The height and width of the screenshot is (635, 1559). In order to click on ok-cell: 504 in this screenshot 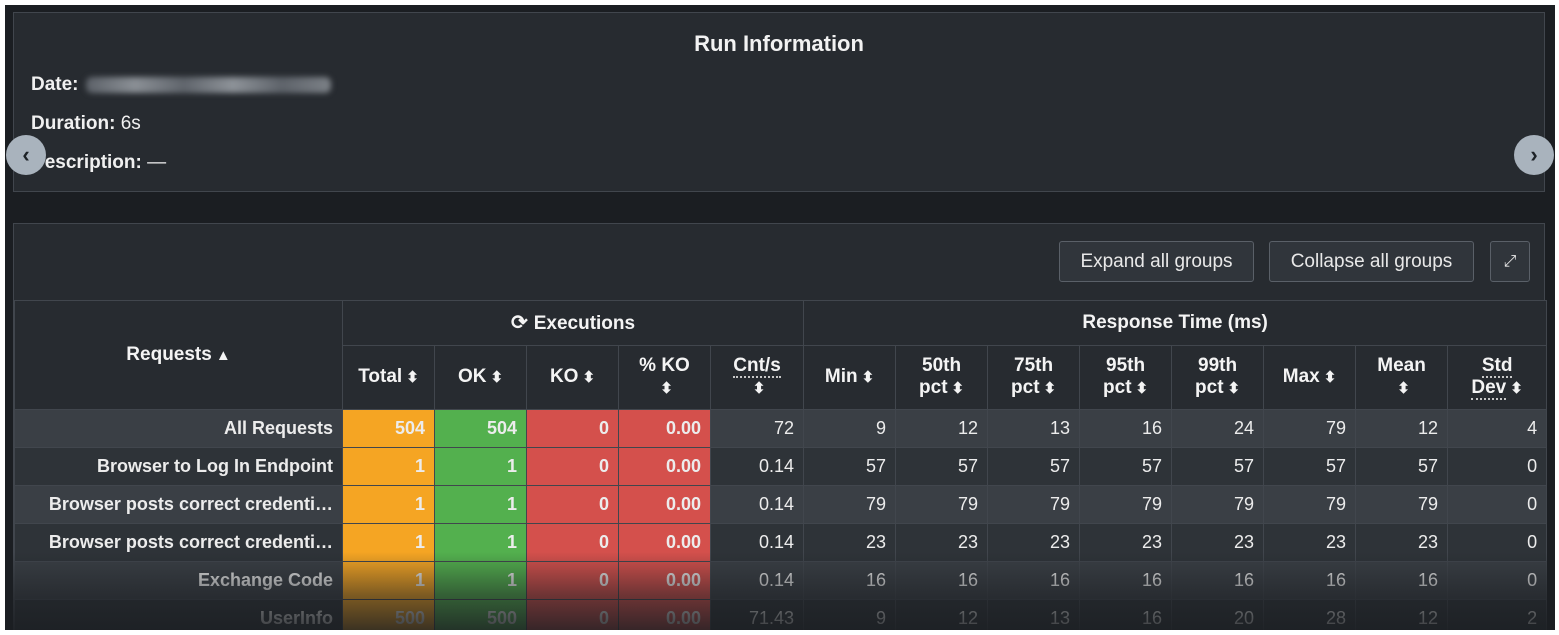, I will do `click(480, 428)`.